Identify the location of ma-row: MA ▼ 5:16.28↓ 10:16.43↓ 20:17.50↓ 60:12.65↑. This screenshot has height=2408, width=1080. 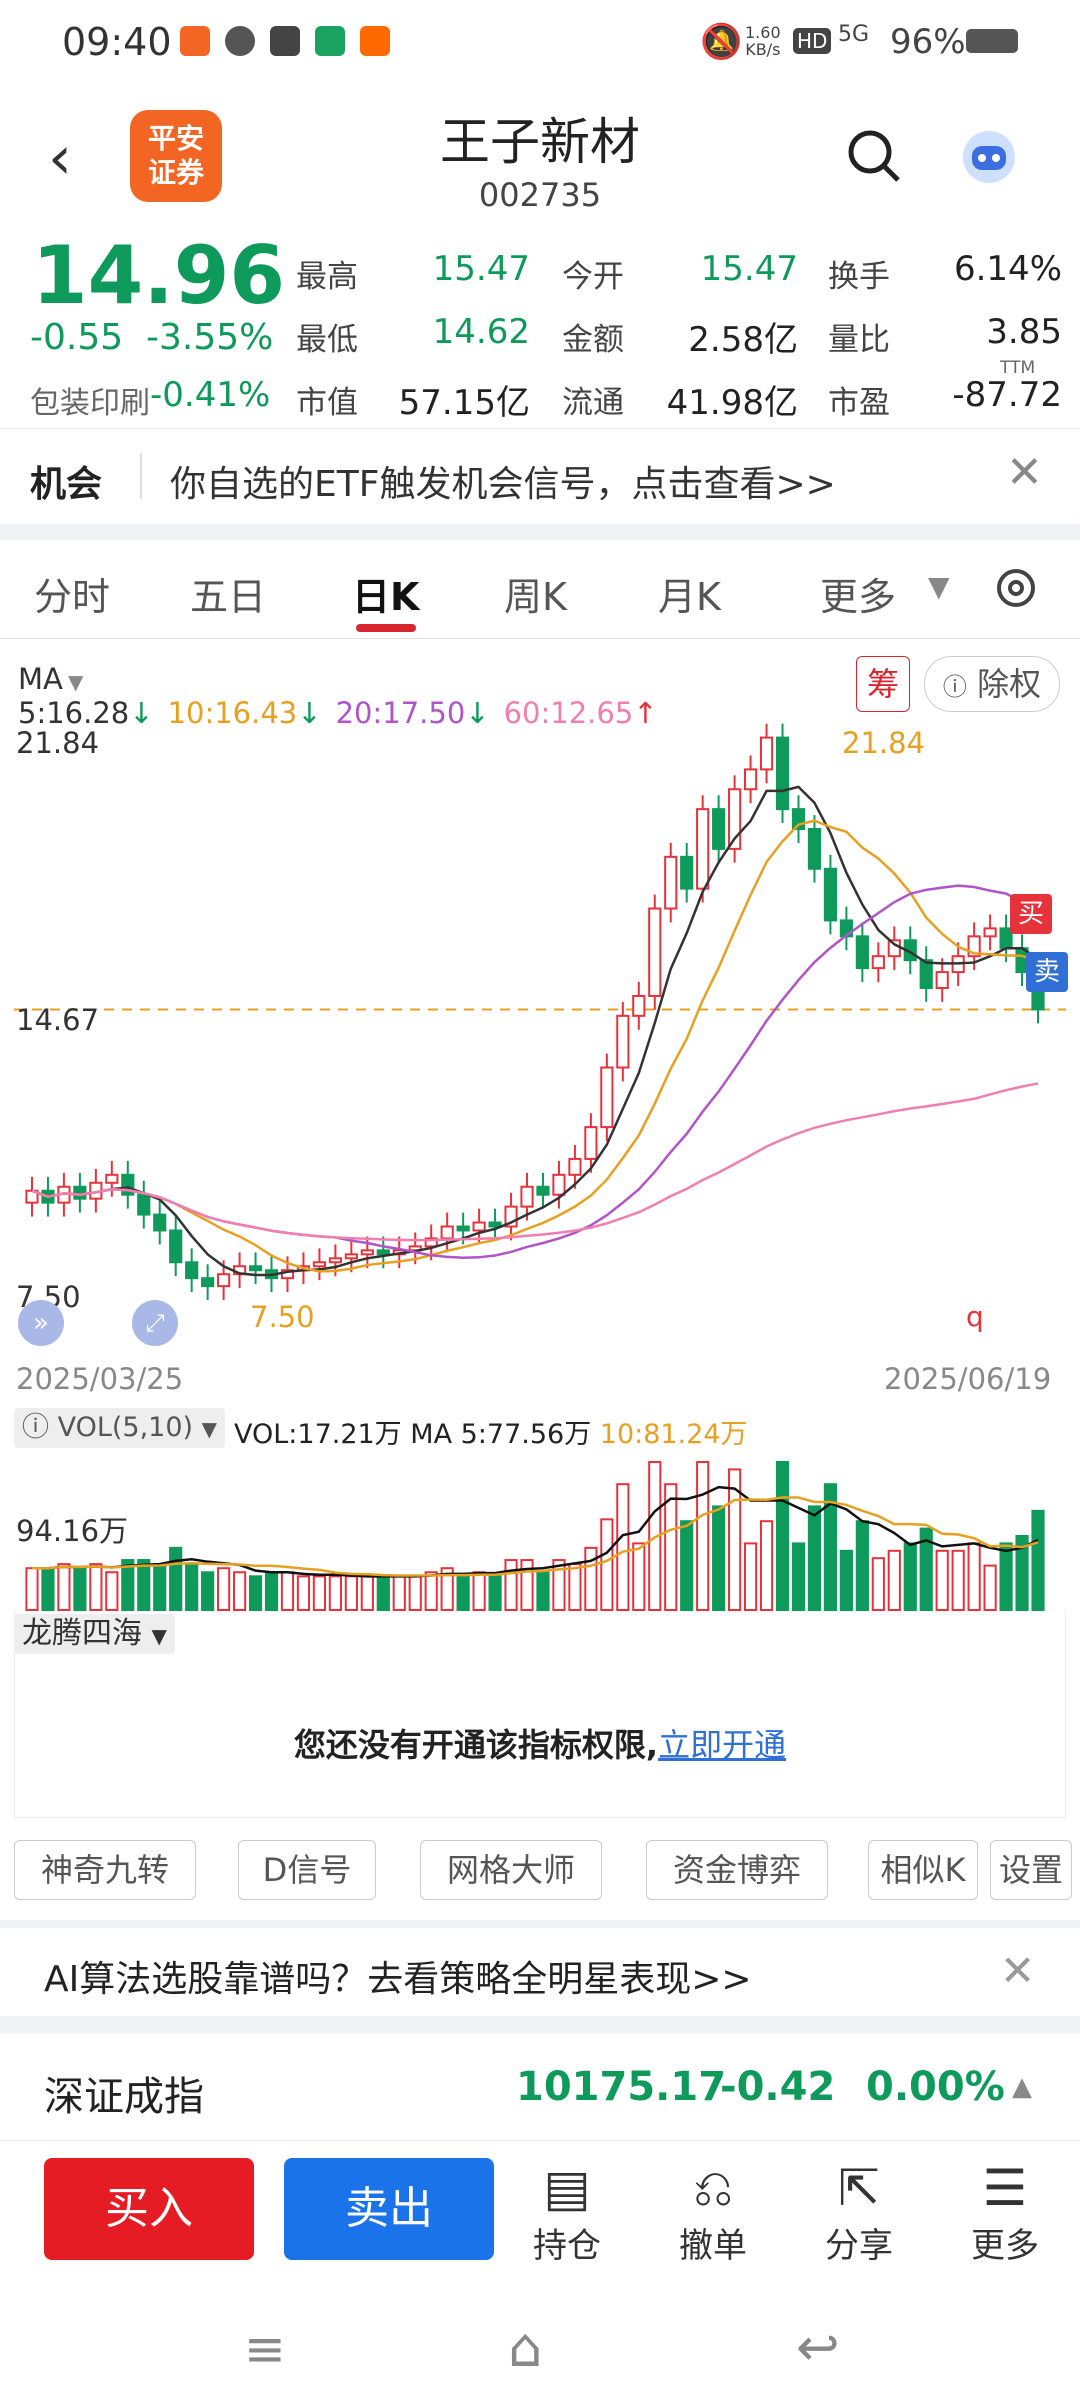
(378, 696).